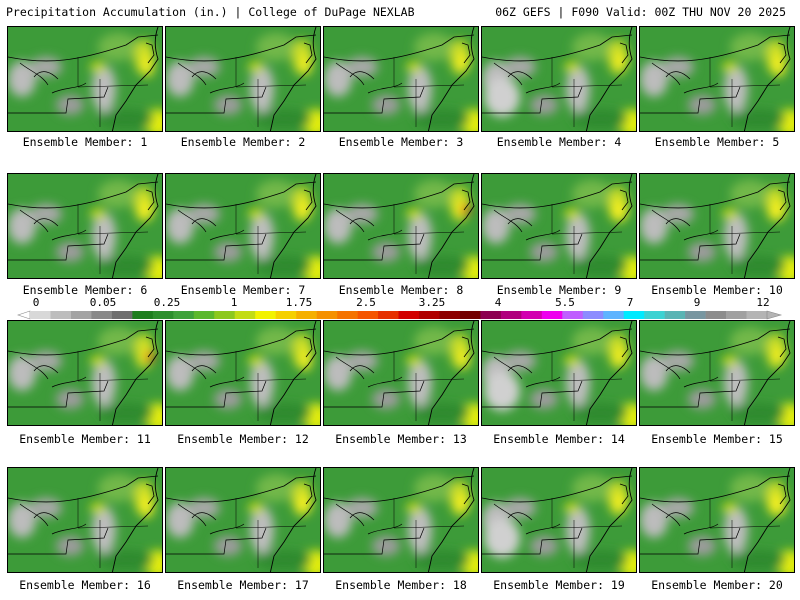 The height and width of the screenshot is (600, 800). Describe the element at coordinates (401, 520) in the screenshot. I see `ensemble-member-18-map` at that location.